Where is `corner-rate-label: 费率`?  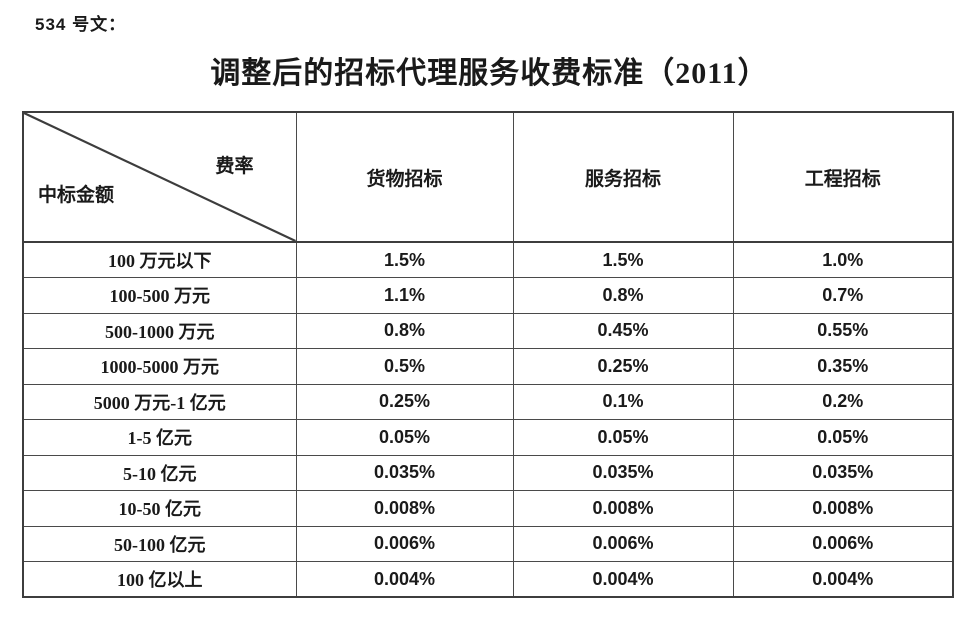 corner-rate-label: 费率 is located at coordinates (234, 166).